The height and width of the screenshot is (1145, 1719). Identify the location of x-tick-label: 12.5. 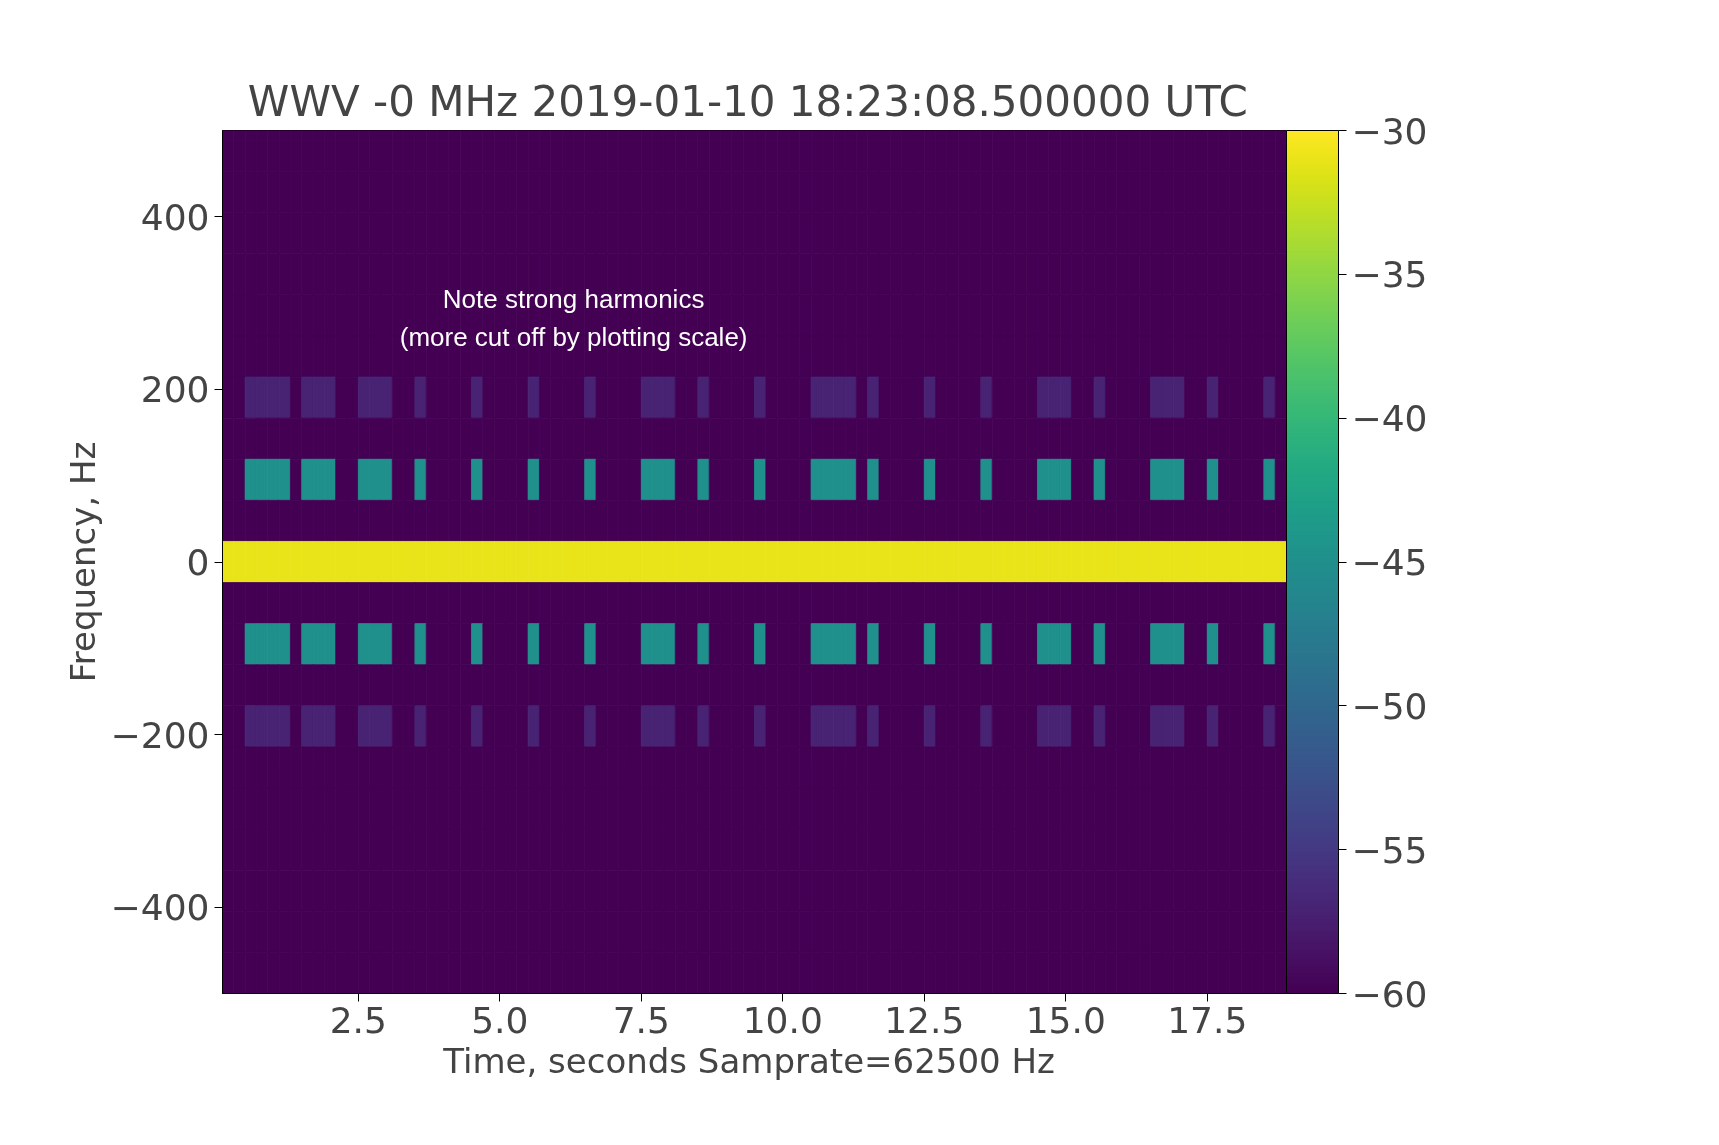
(924, 1020).